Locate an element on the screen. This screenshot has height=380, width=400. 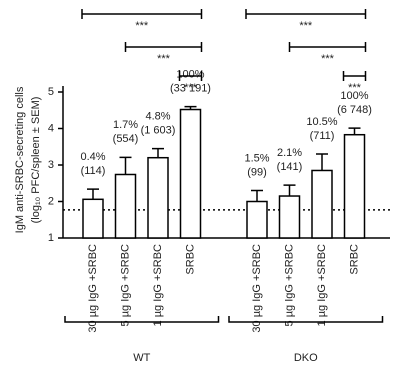
y-axis-label: (log₁₀ PFC/spleen ± SEM) is located at coordinates (36, 160).